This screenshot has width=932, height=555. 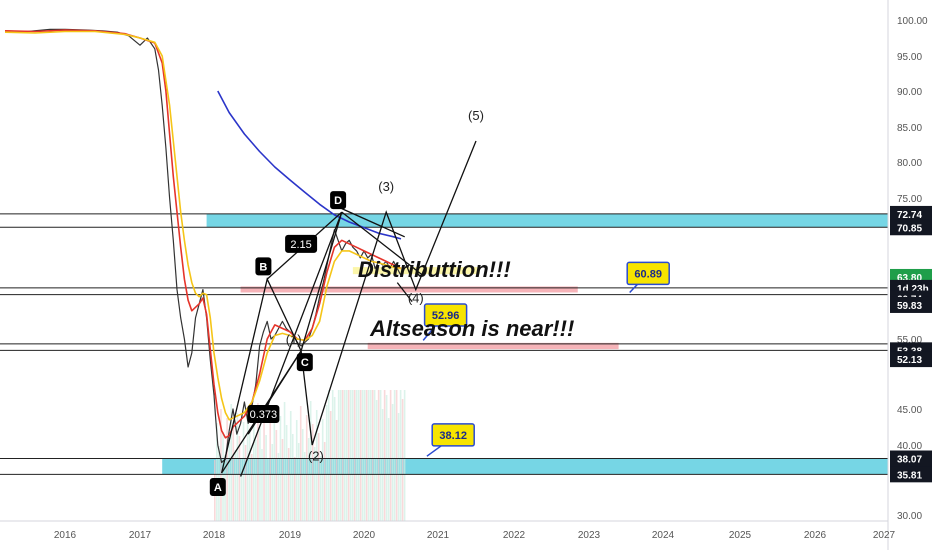 What do you see at coordinates (316, 455) in the screenshot?
I see `wave-label: (2)` at bounding box center [316, 455].